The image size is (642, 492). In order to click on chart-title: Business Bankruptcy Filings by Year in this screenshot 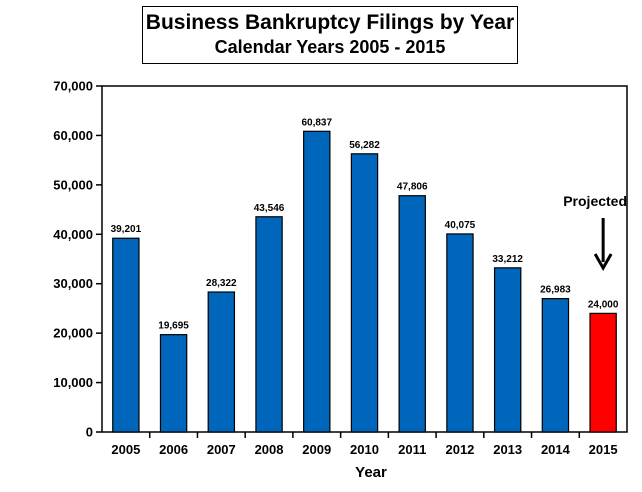, I will do `click(330, 22)`.